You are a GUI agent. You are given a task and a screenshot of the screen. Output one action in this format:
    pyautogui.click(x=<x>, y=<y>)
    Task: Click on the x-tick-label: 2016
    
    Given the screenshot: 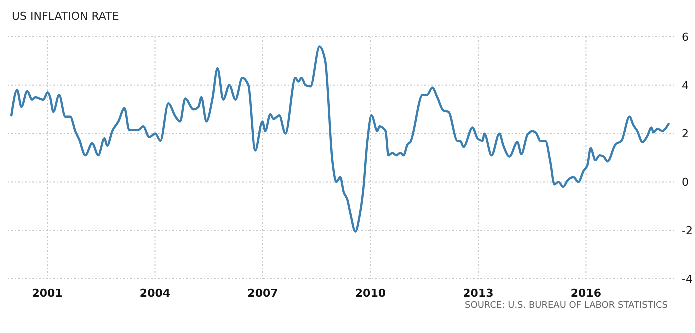 What is the action you would take?
    pyautogui.click(x=586, y=293)
    